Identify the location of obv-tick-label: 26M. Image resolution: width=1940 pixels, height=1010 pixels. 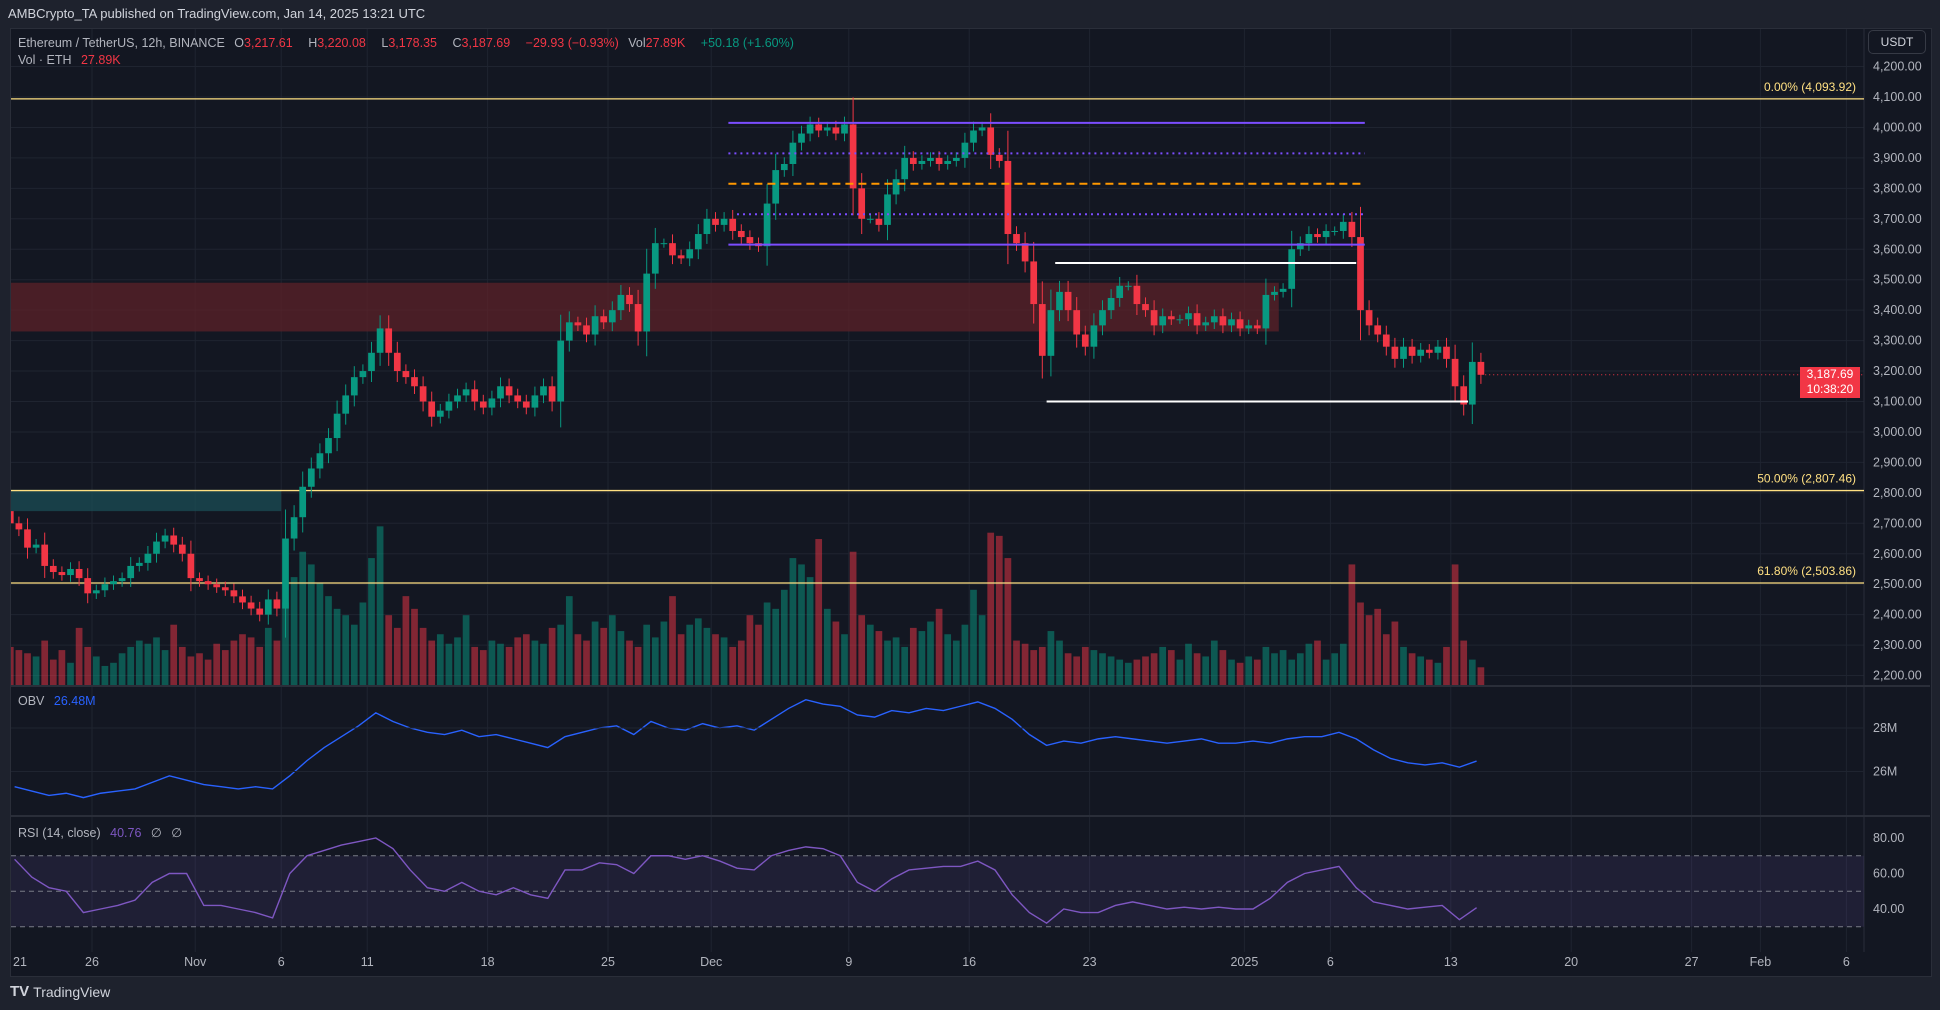
(1885, 772).